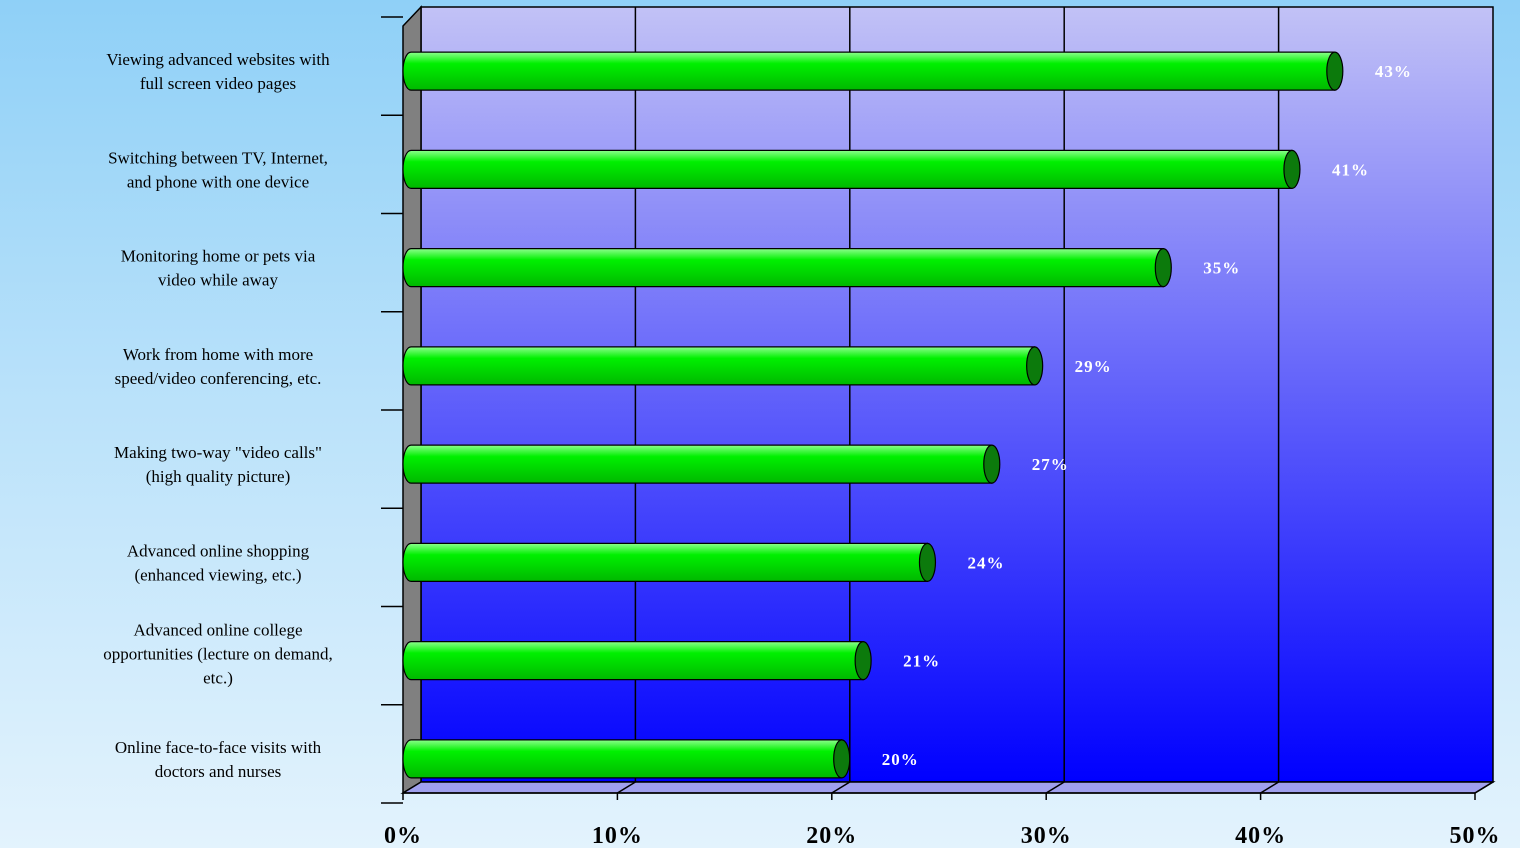 The height and width of the screenshot is (848, 1520). I want to click on category-label-line: Viewing advanced websites with, so click(218, 59).